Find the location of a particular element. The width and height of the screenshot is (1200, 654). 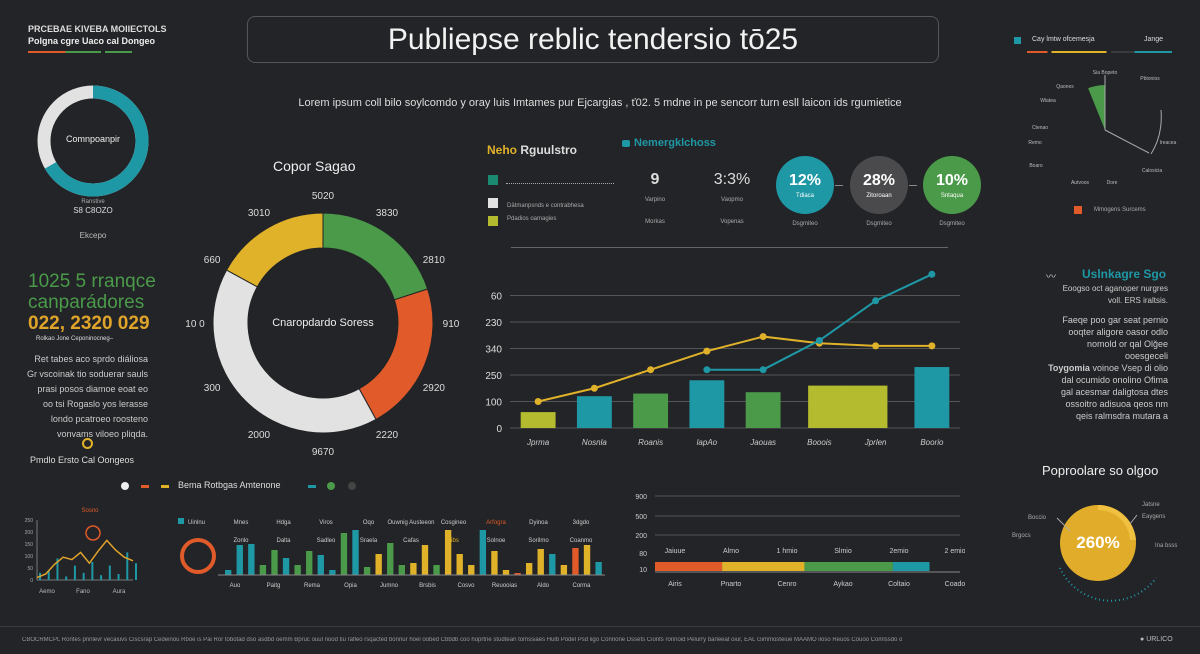

circle-label: Sntaqua is located at coordinates (952, 195).